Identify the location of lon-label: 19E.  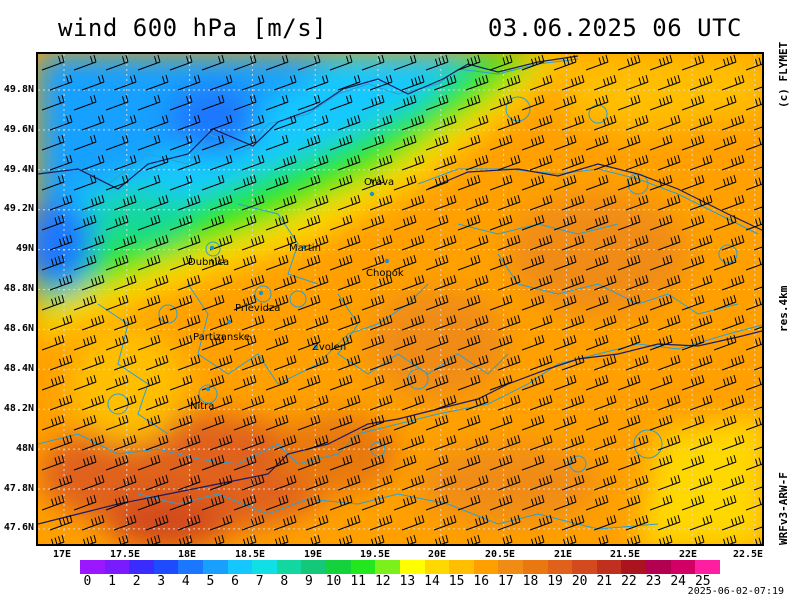
(313, 554).